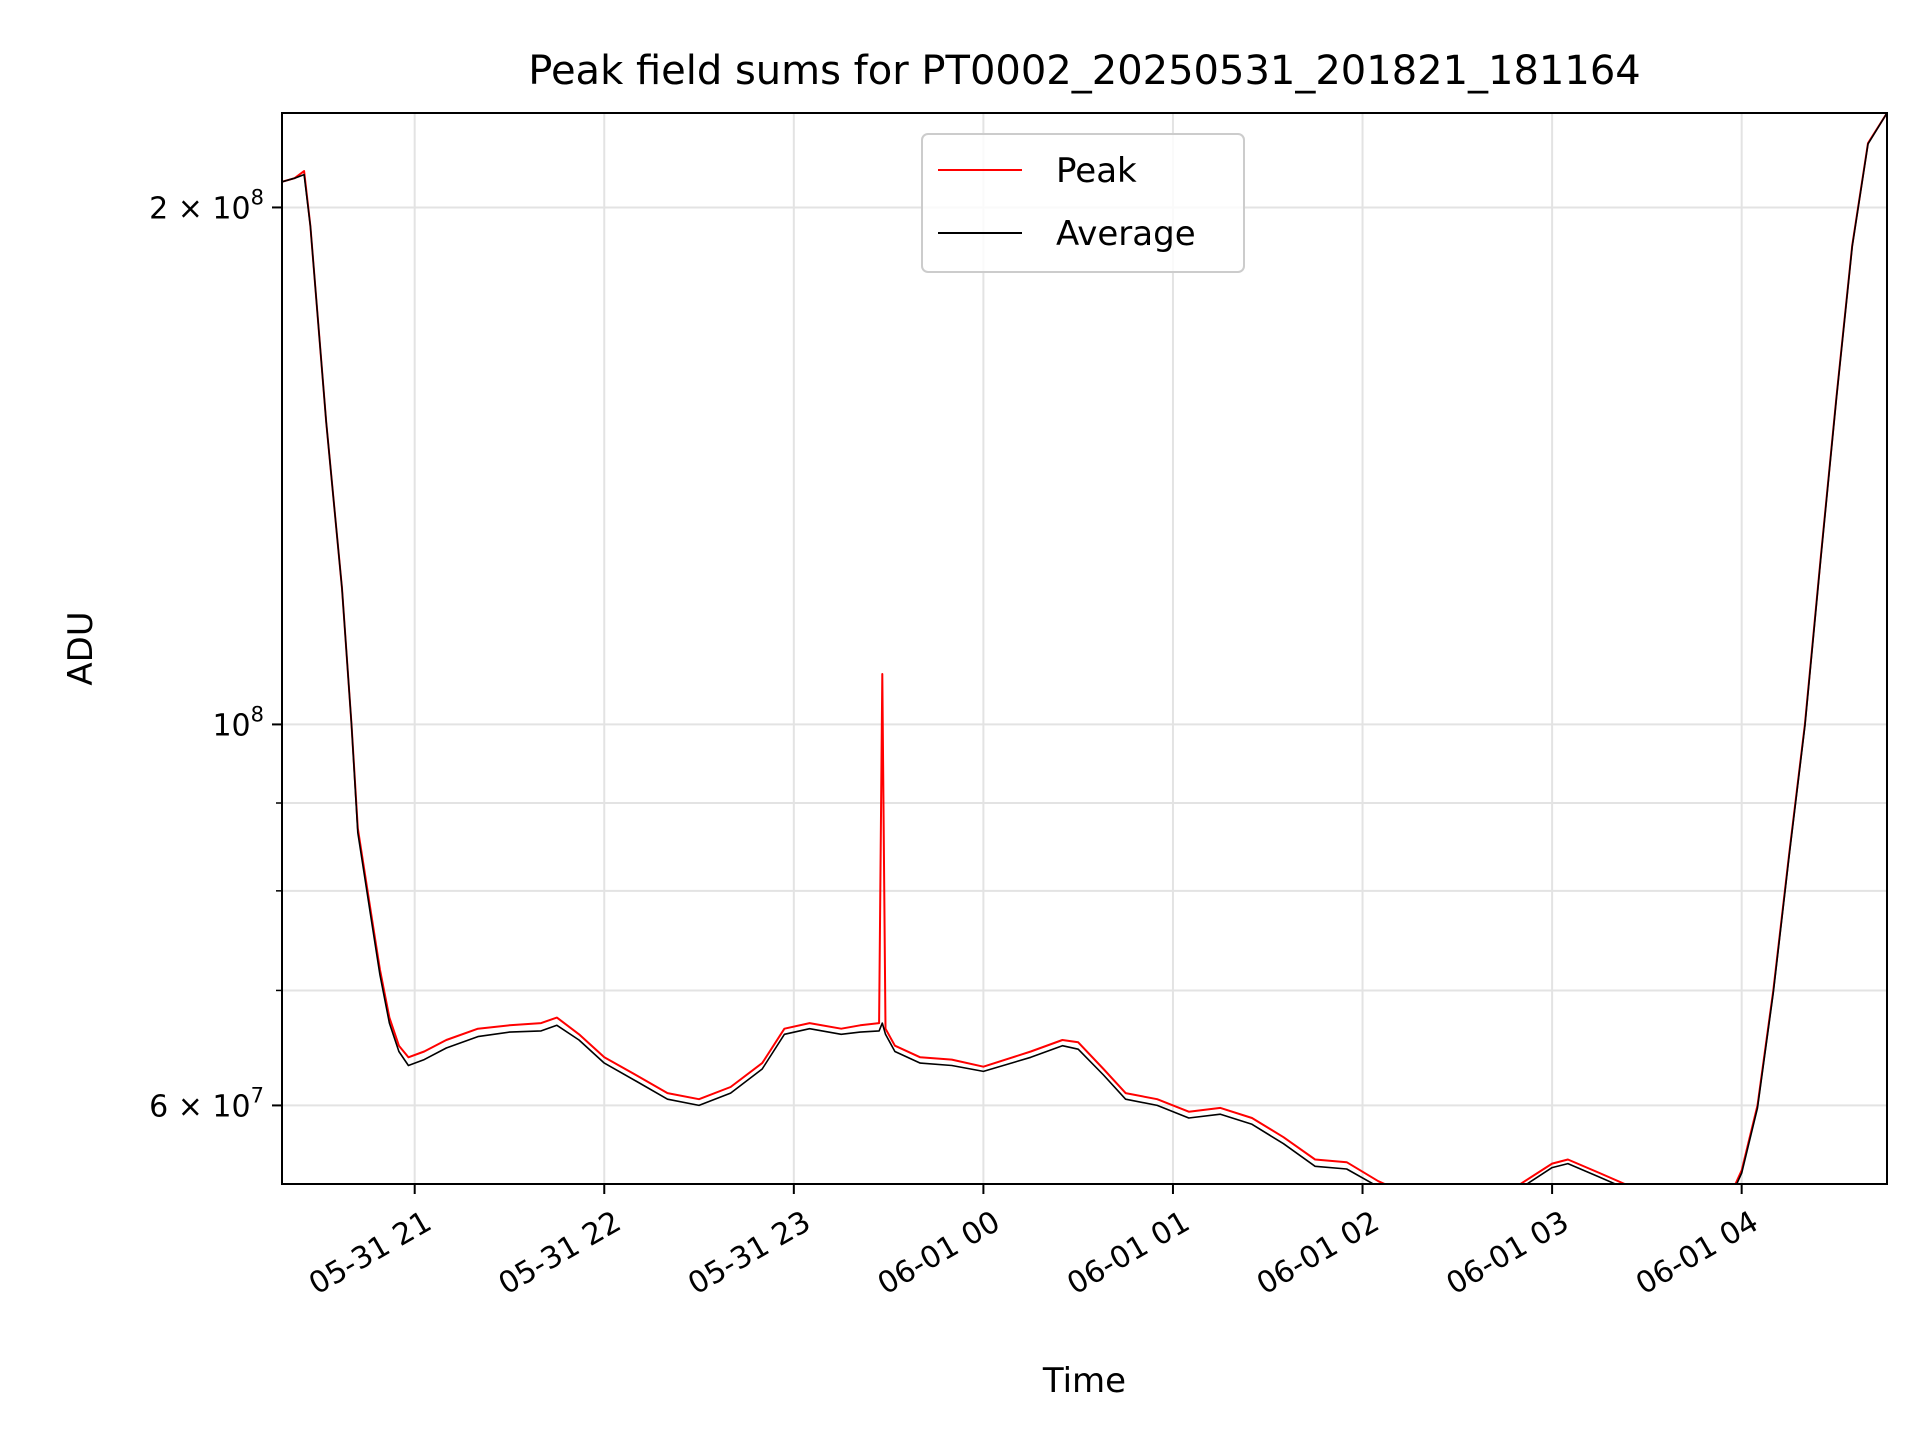 The width and height of the screenshot is (1920, 1440). I want to click on y-tick-label: 2 × 108, so click(206, 205).